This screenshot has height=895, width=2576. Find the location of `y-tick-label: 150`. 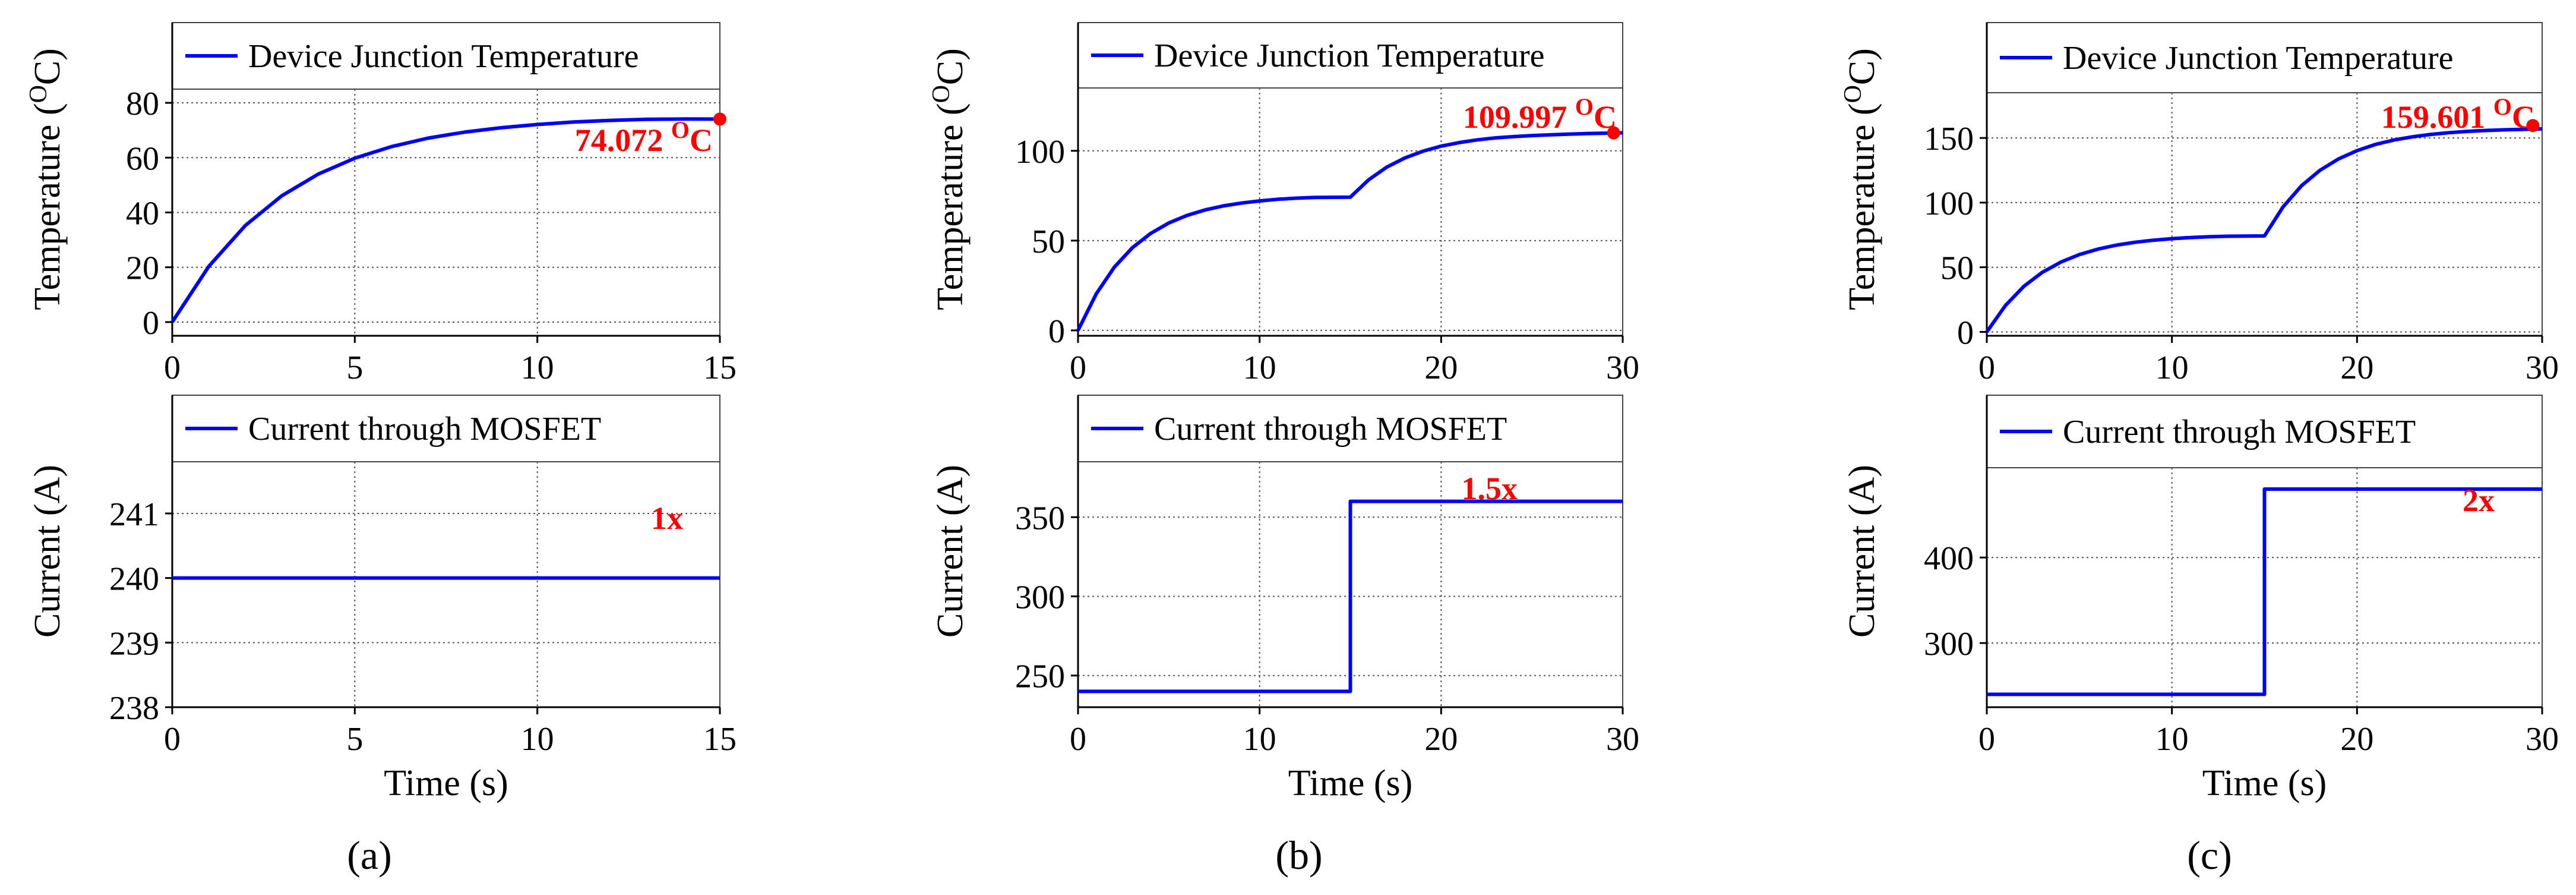

y-tick-label: 150 is located at coordinates (1949, 139).